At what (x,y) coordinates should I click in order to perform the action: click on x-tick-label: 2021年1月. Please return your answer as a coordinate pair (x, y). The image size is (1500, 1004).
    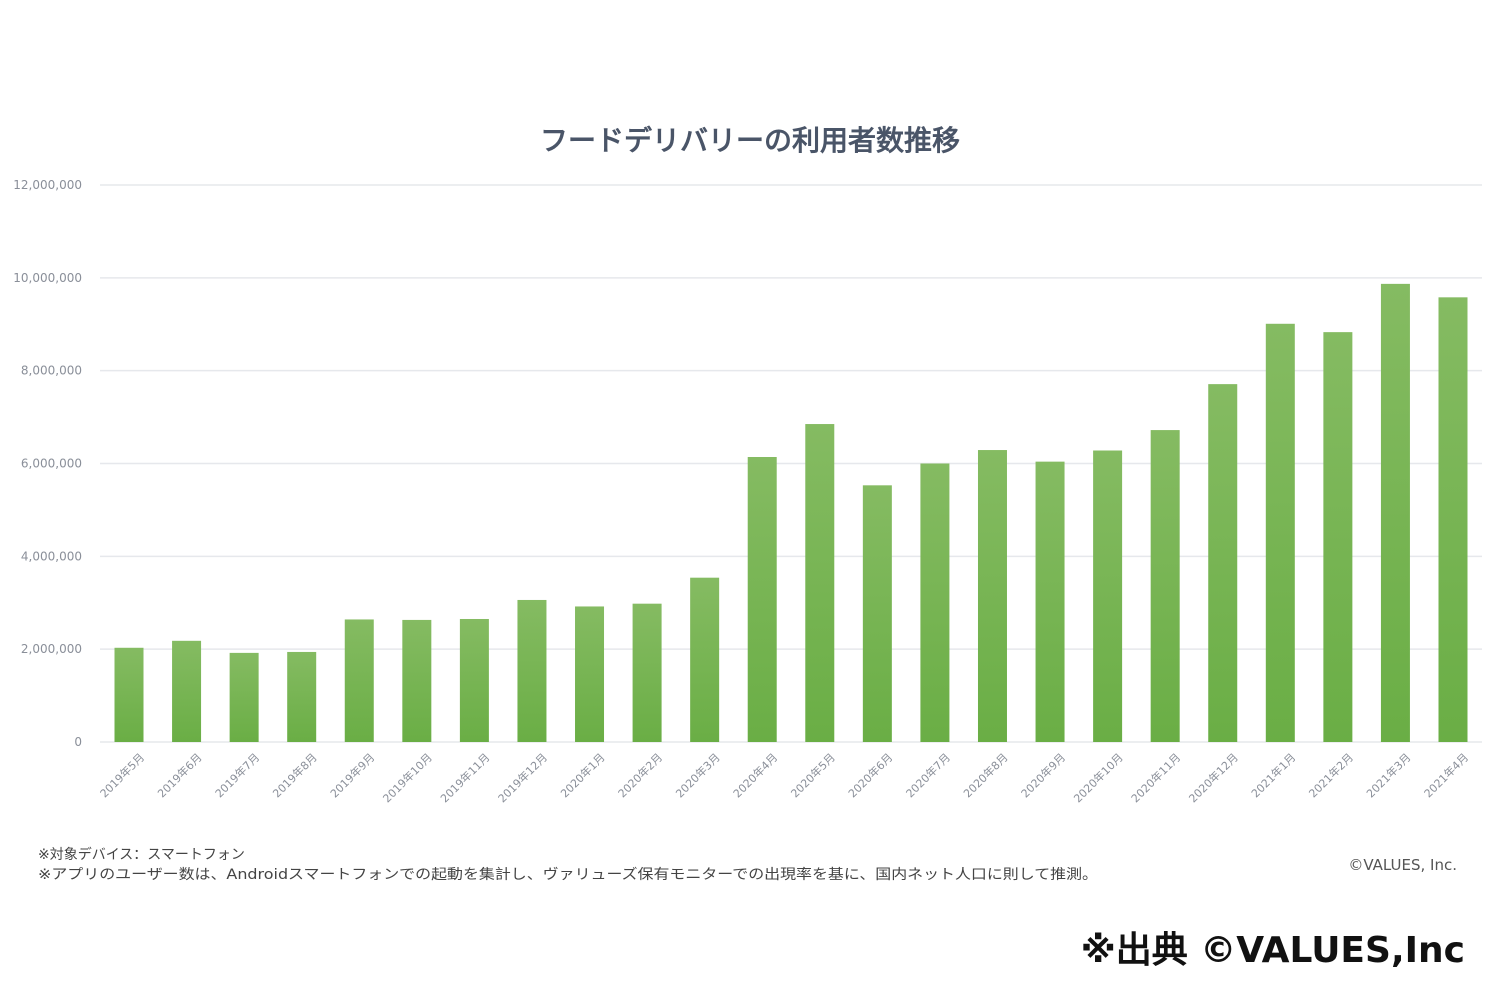
    Looking at the image, I should click on (1273, 775).